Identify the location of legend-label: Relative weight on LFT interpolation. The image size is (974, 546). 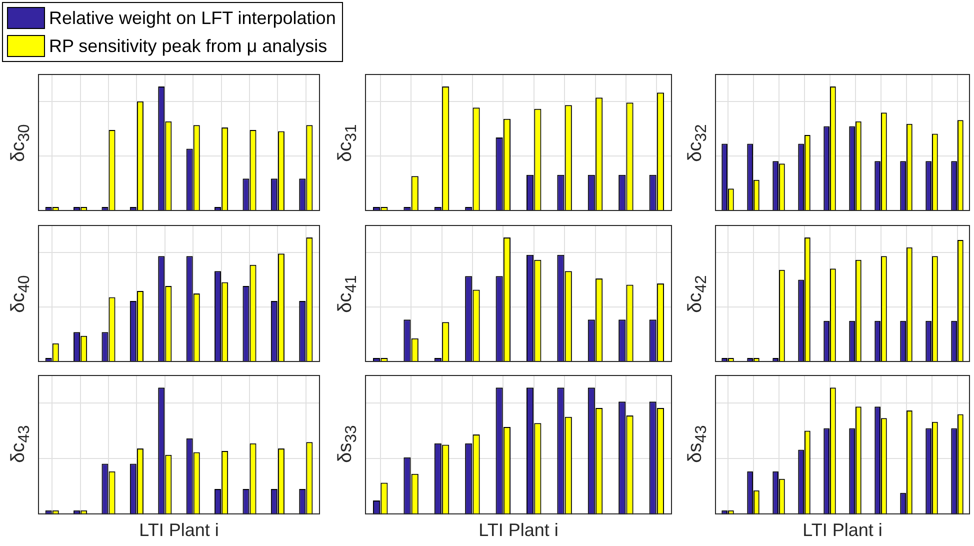
(192, 18).